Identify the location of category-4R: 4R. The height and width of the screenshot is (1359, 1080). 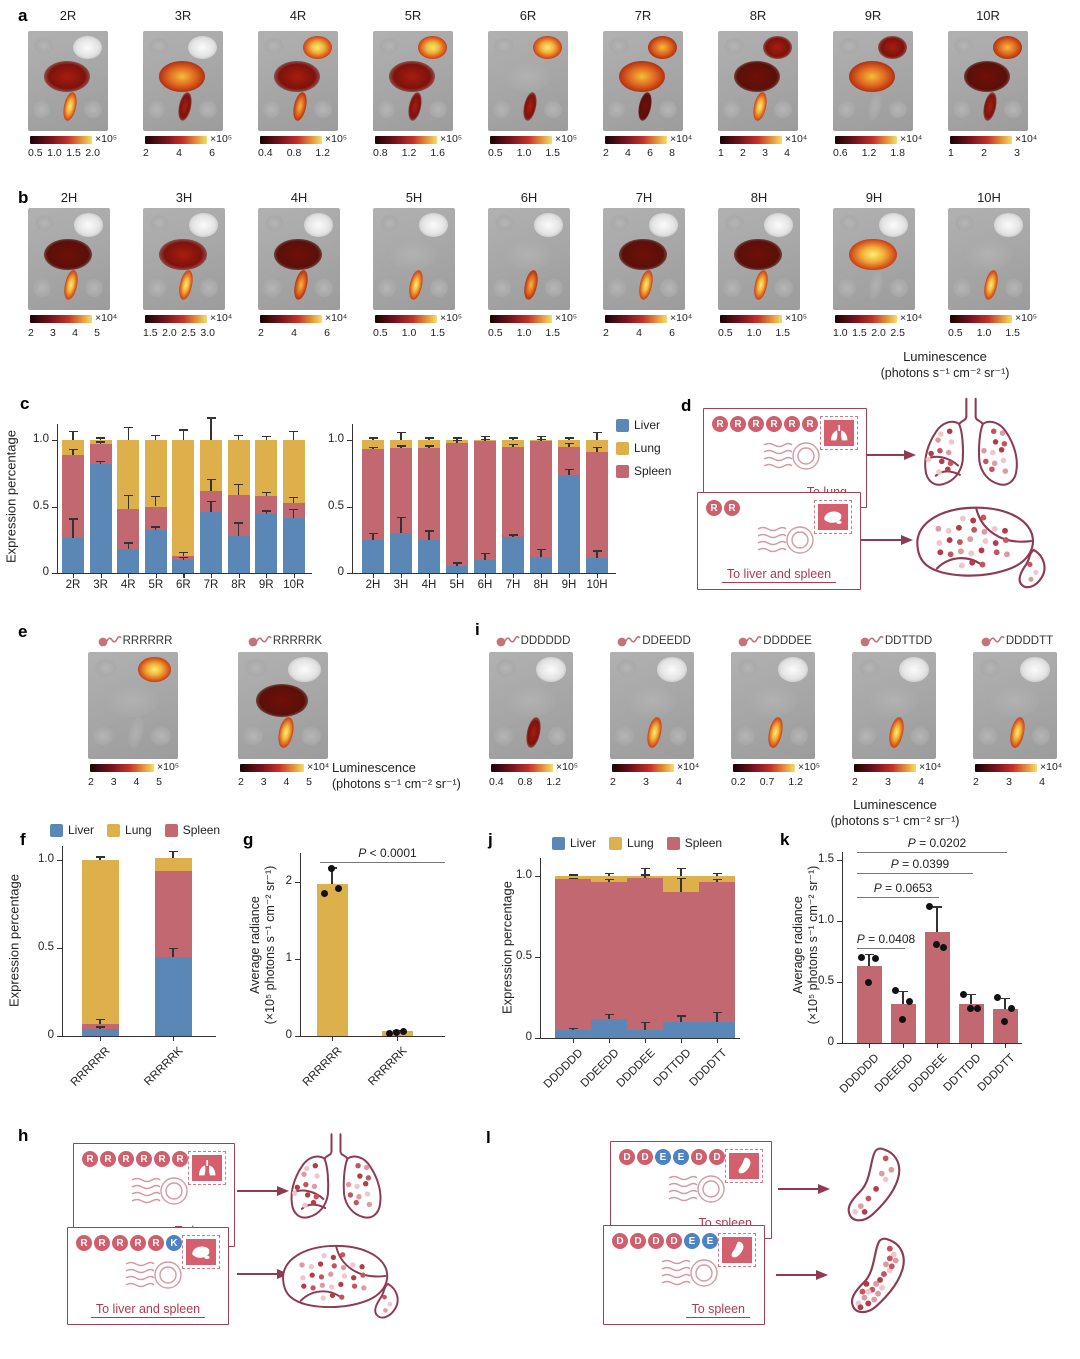
(128, 585).